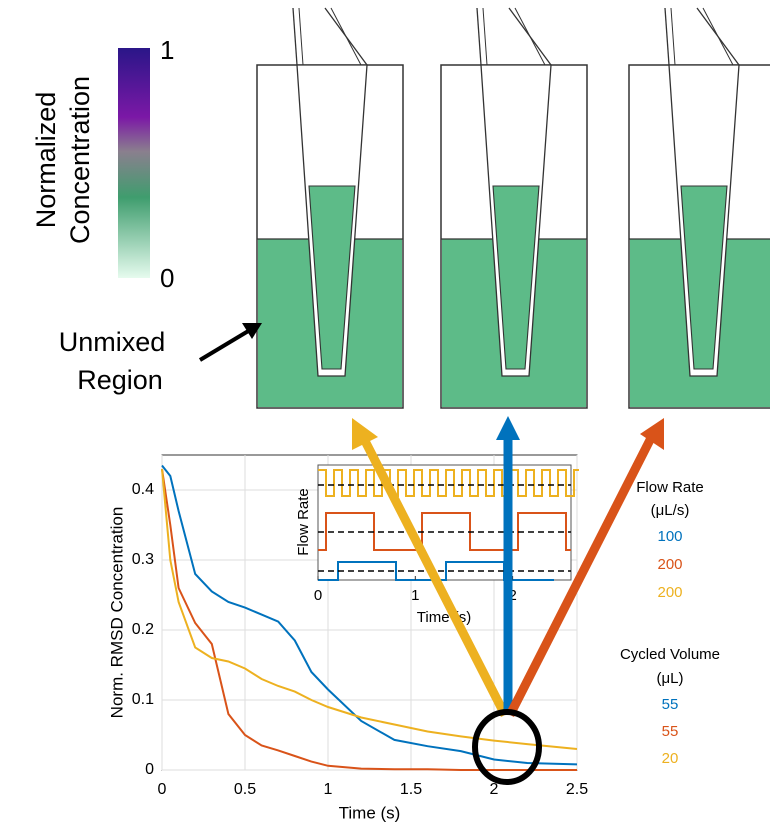 This screenshot has height=827, width=770. What do you see at coordinates (46, 160) in the screenshot?
I see `colorbar-label: Normalized` at bounding box center [46, 160].